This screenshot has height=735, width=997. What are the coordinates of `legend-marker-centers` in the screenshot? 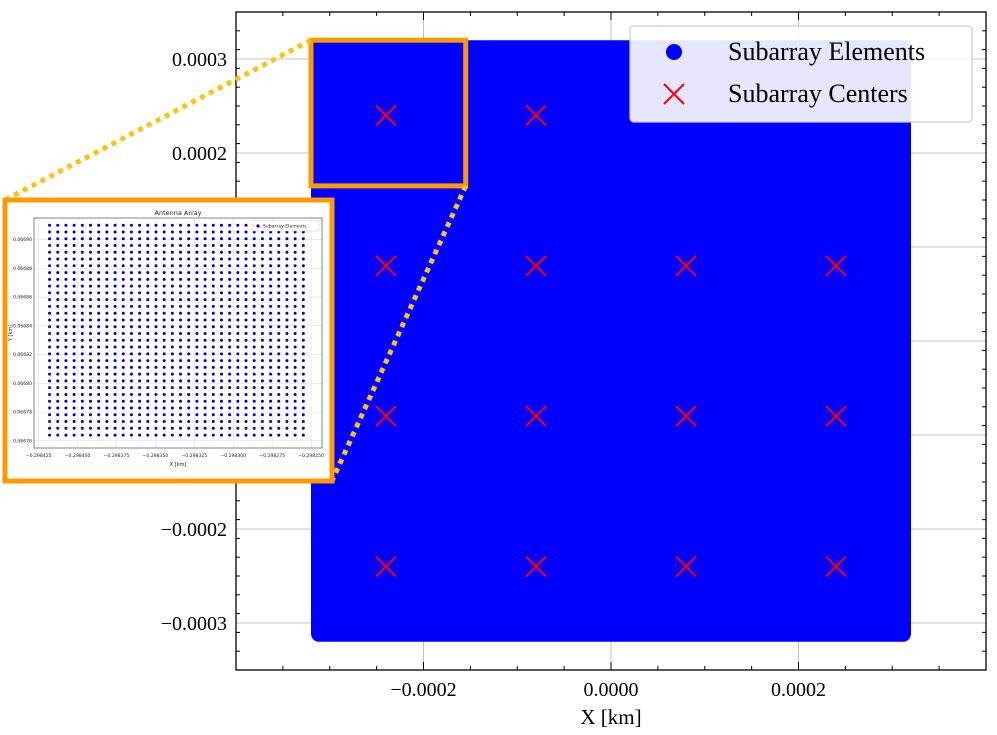 It's located at (674, 94).